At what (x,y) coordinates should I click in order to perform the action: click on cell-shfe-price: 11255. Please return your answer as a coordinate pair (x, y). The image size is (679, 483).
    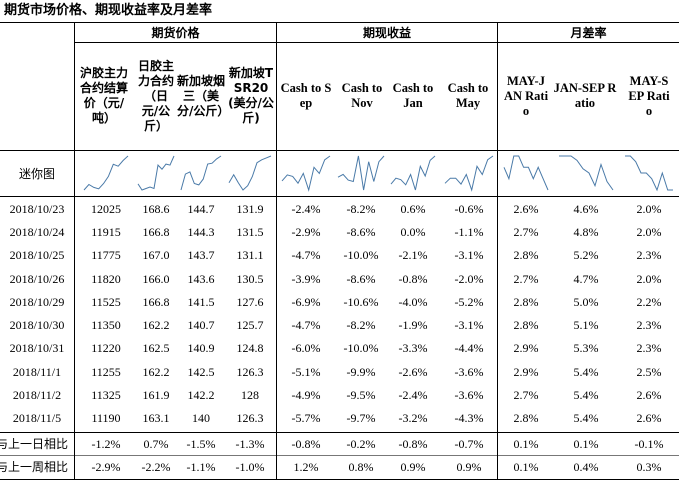
    Looking at the image, I should click on (106, 371).